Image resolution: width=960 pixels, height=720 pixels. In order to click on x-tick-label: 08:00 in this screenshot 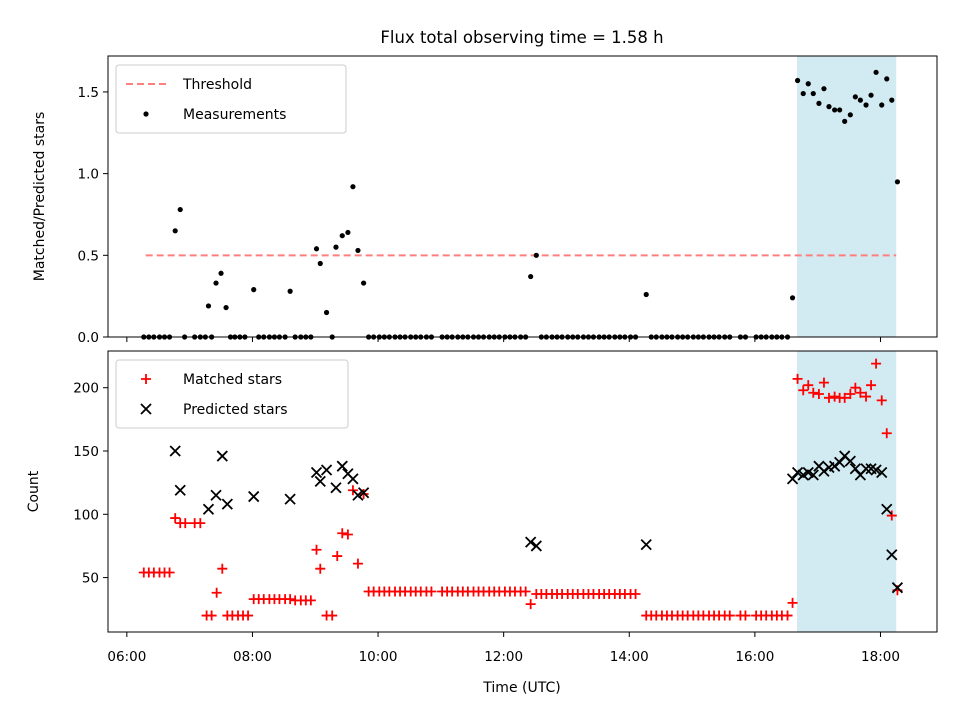, I will do `click(252, 657)`.